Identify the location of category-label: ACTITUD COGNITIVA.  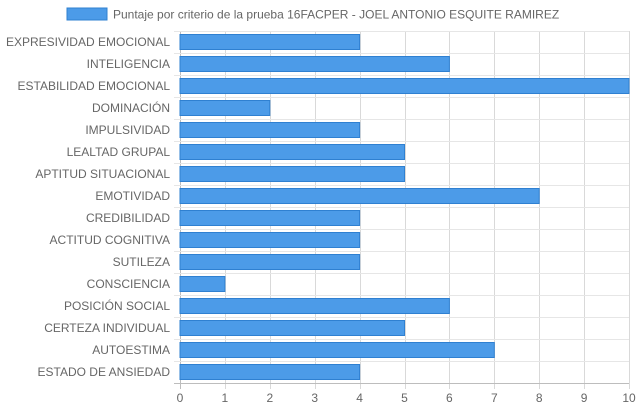
(110, 240).